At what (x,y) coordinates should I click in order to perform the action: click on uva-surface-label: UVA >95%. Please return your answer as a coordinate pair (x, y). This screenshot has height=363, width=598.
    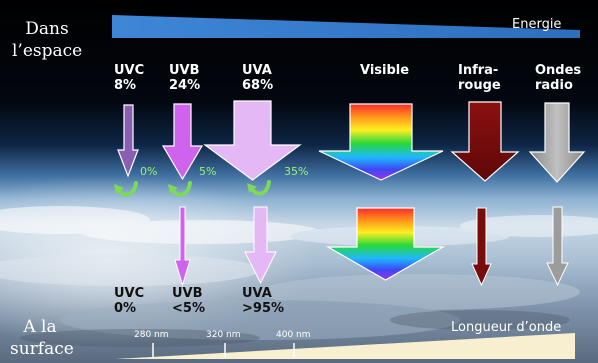
    Looking at the image, I should click on (263, 301).